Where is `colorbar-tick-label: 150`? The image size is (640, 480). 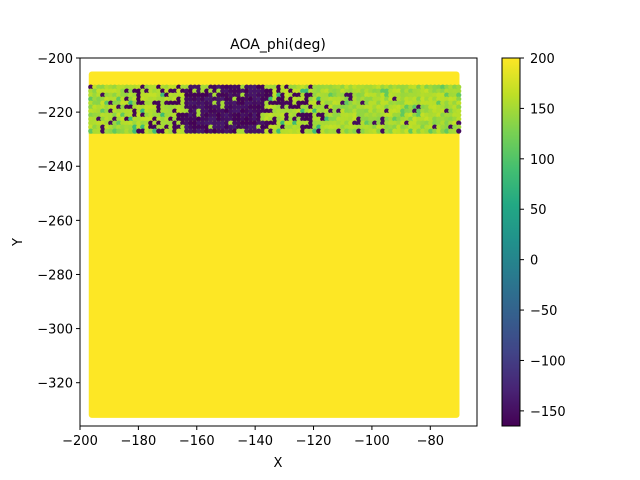
colorbar-tick-label: 150 is located at coordinates (542, 109).